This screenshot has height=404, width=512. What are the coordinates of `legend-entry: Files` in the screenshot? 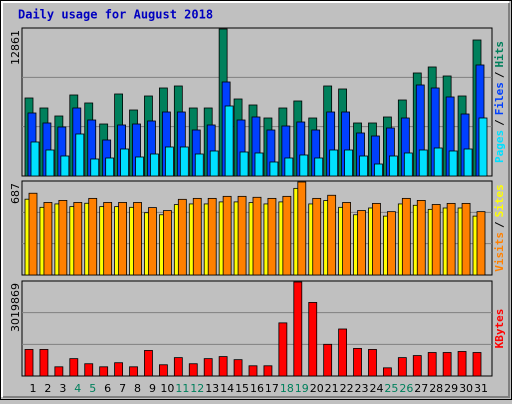 It's located at (499, 98).